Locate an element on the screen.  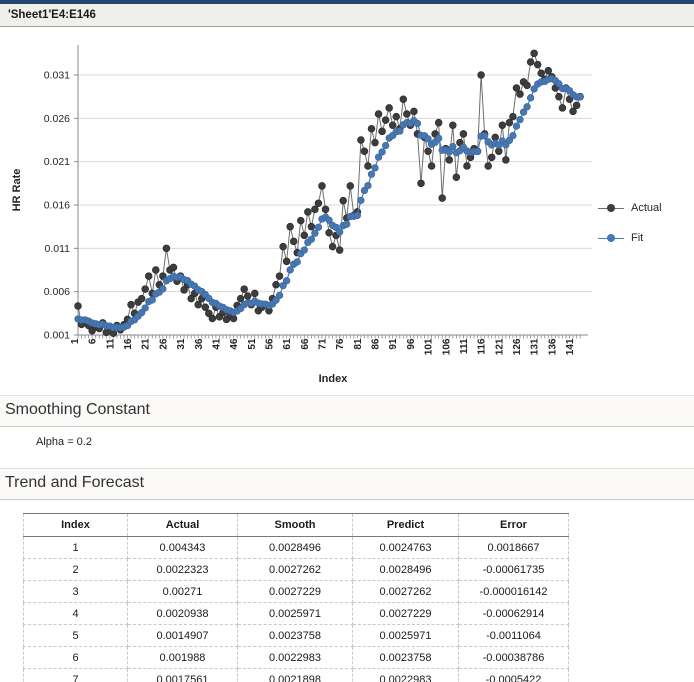
svg-text: 141 is located at coordinates (570, 346).